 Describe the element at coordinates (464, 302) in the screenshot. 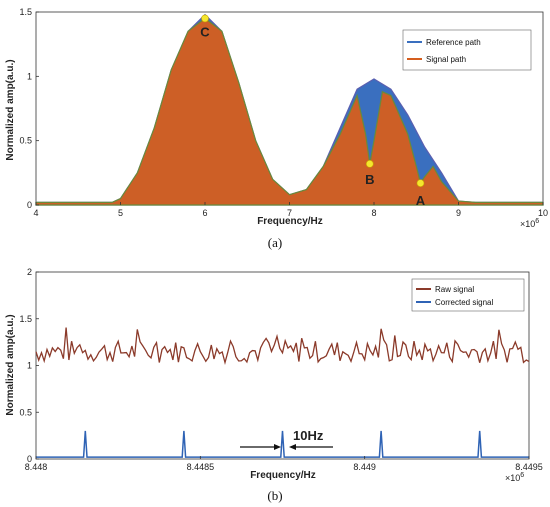

I see `legend-b-label-2: Corrected signal` at that location.